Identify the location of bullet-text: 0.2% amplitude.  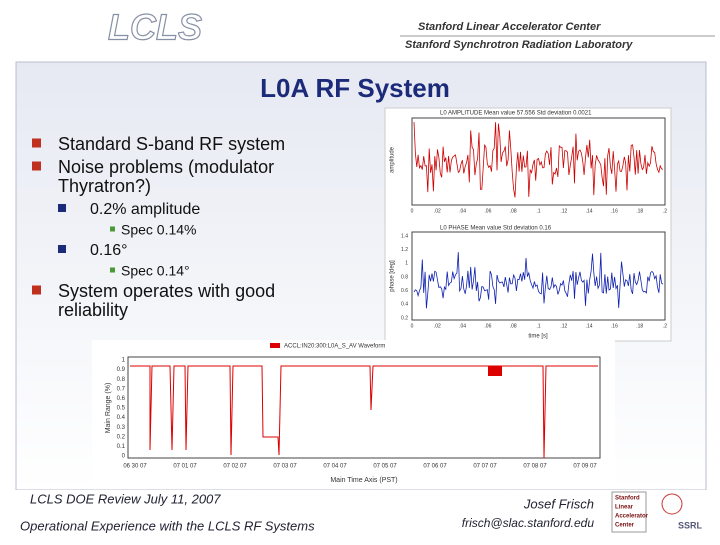
(145, 209).